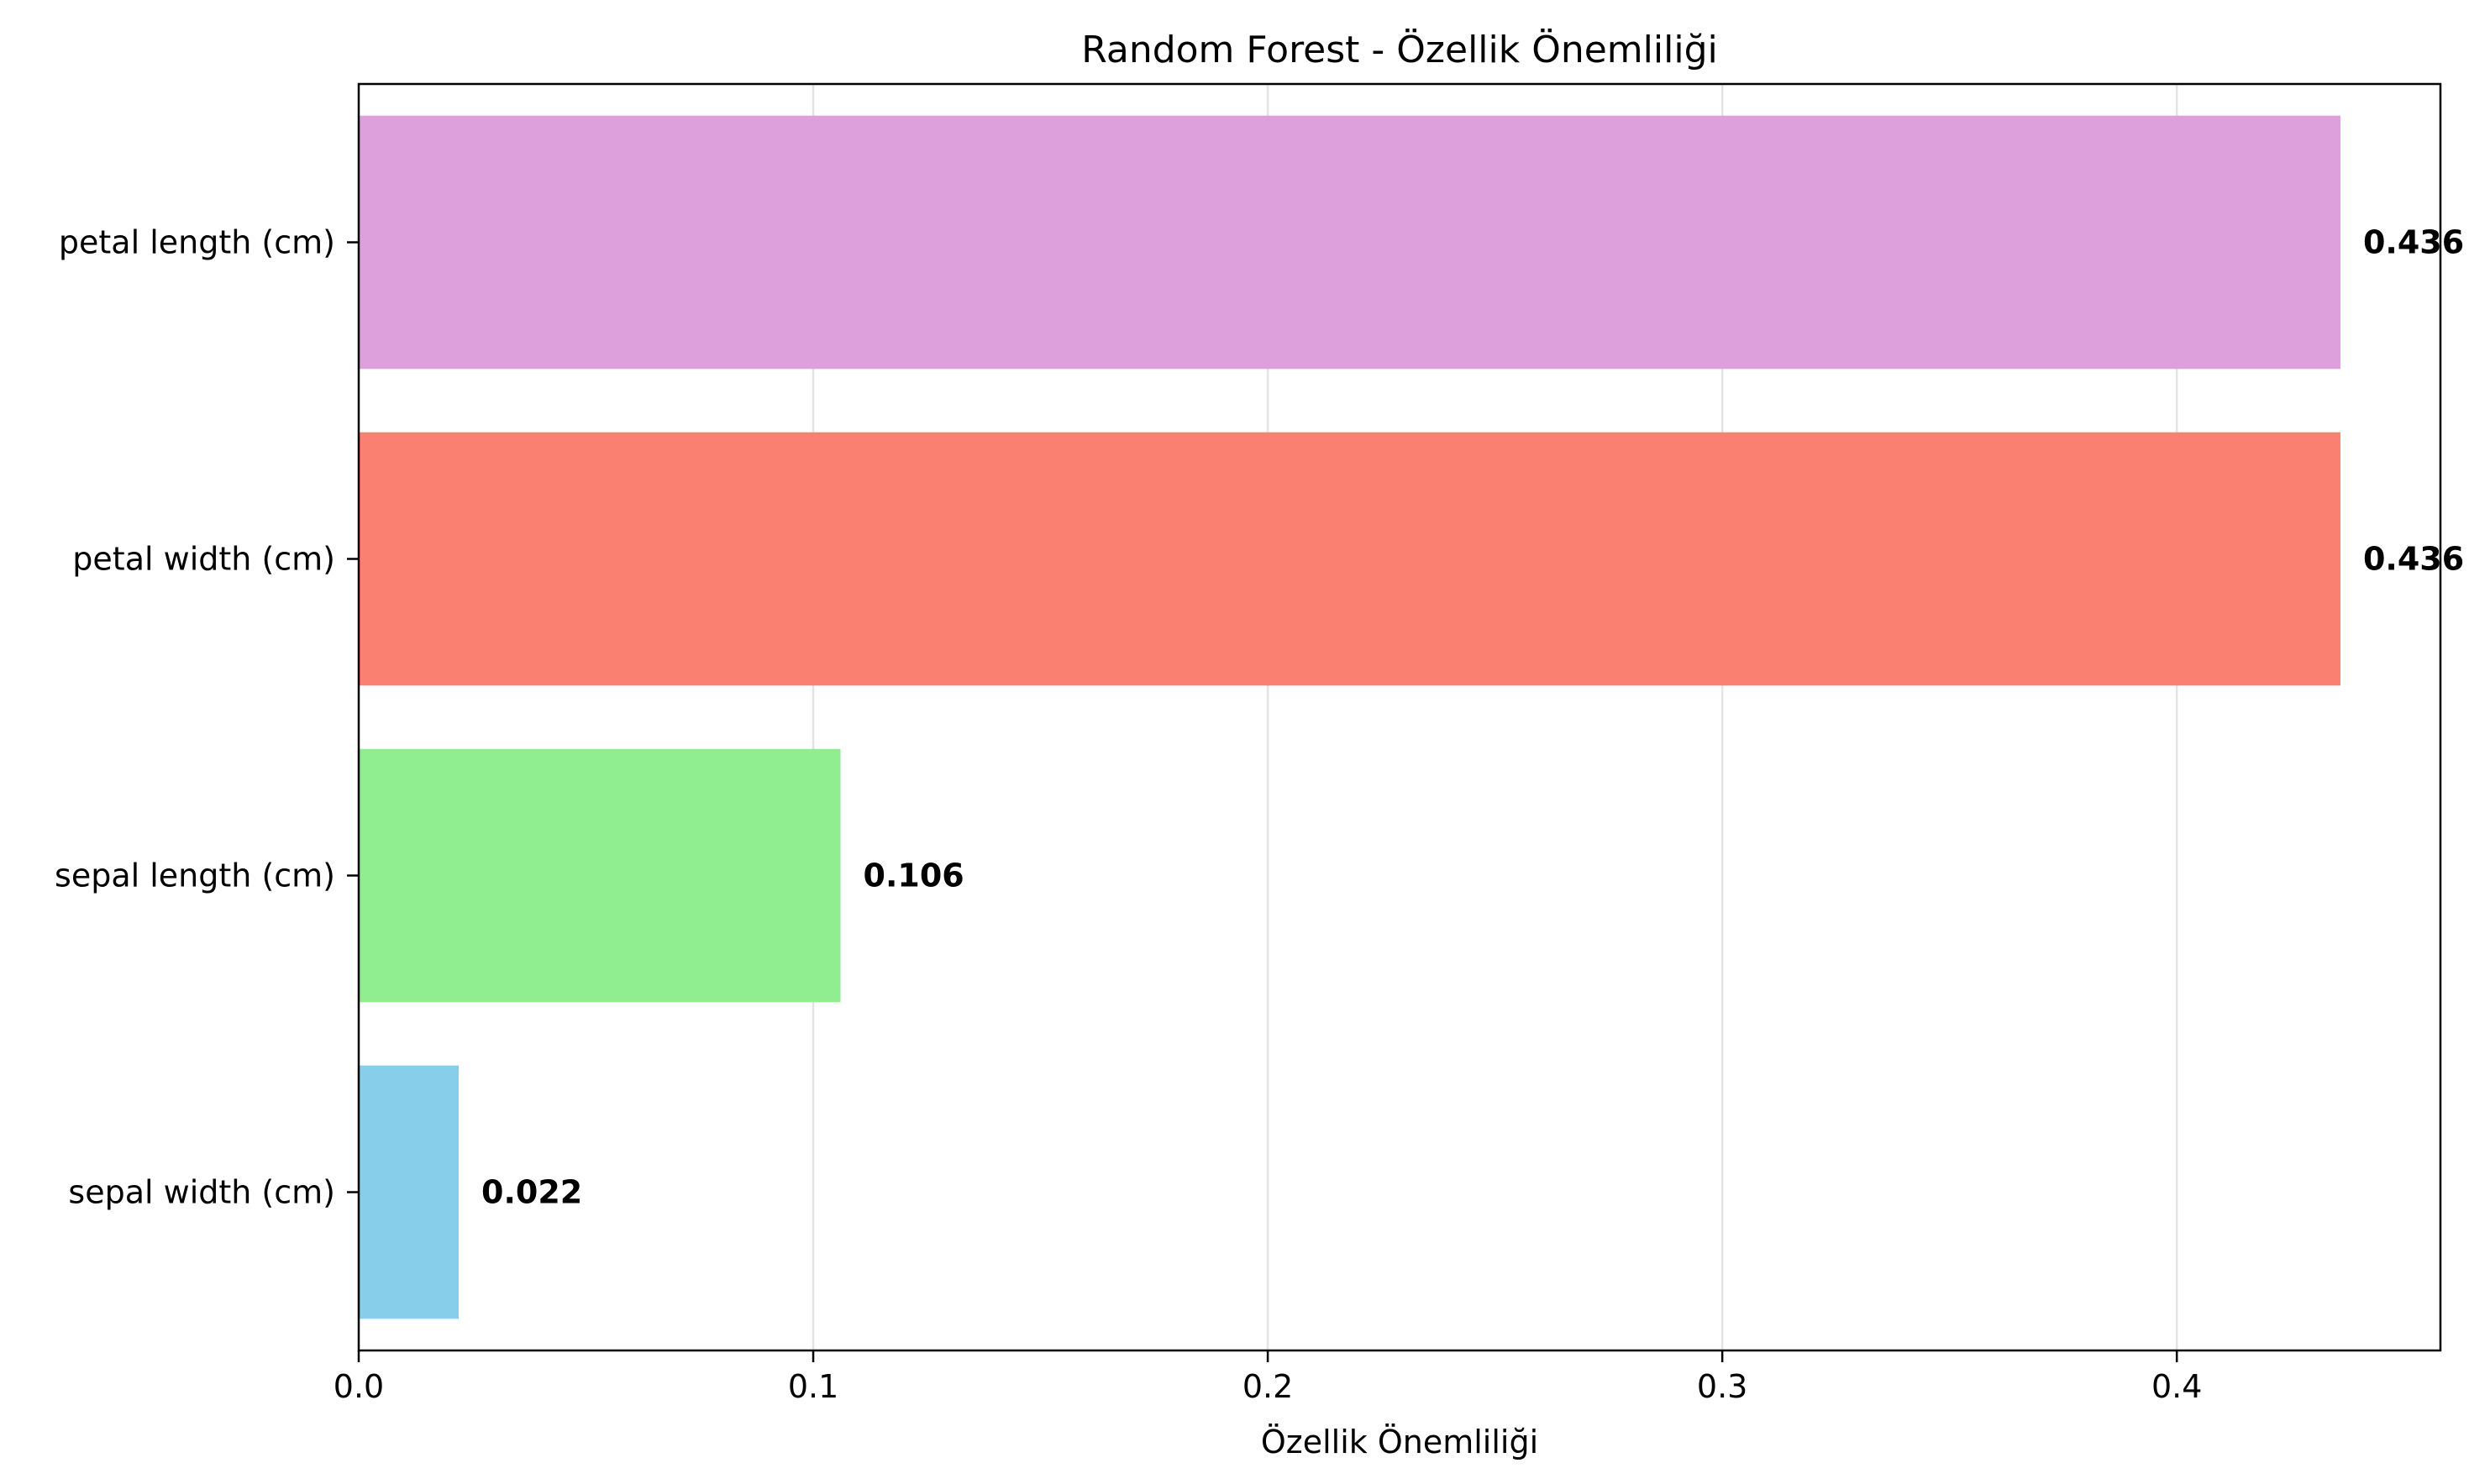 The height and width of the screenshot is (1484, 2490). Describe the element at coordinates (1267, 1386) in the screenshot. I see `x-tick-label: 0.2` at that location.